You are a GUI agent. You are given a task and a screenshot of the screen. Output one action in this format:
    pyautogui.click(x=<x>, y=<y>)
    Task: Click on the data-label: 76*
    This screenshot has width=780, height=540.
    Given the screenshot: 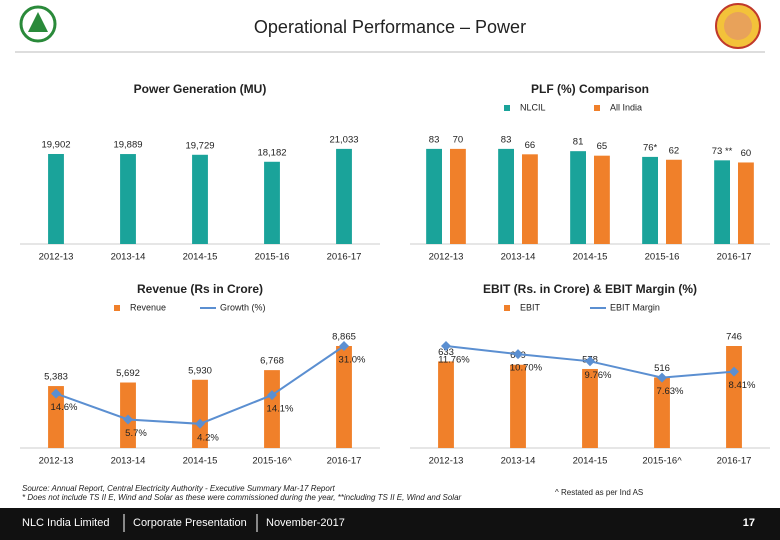 What is the action you would take?
    pyautogui.click(x=650, y=147)
    